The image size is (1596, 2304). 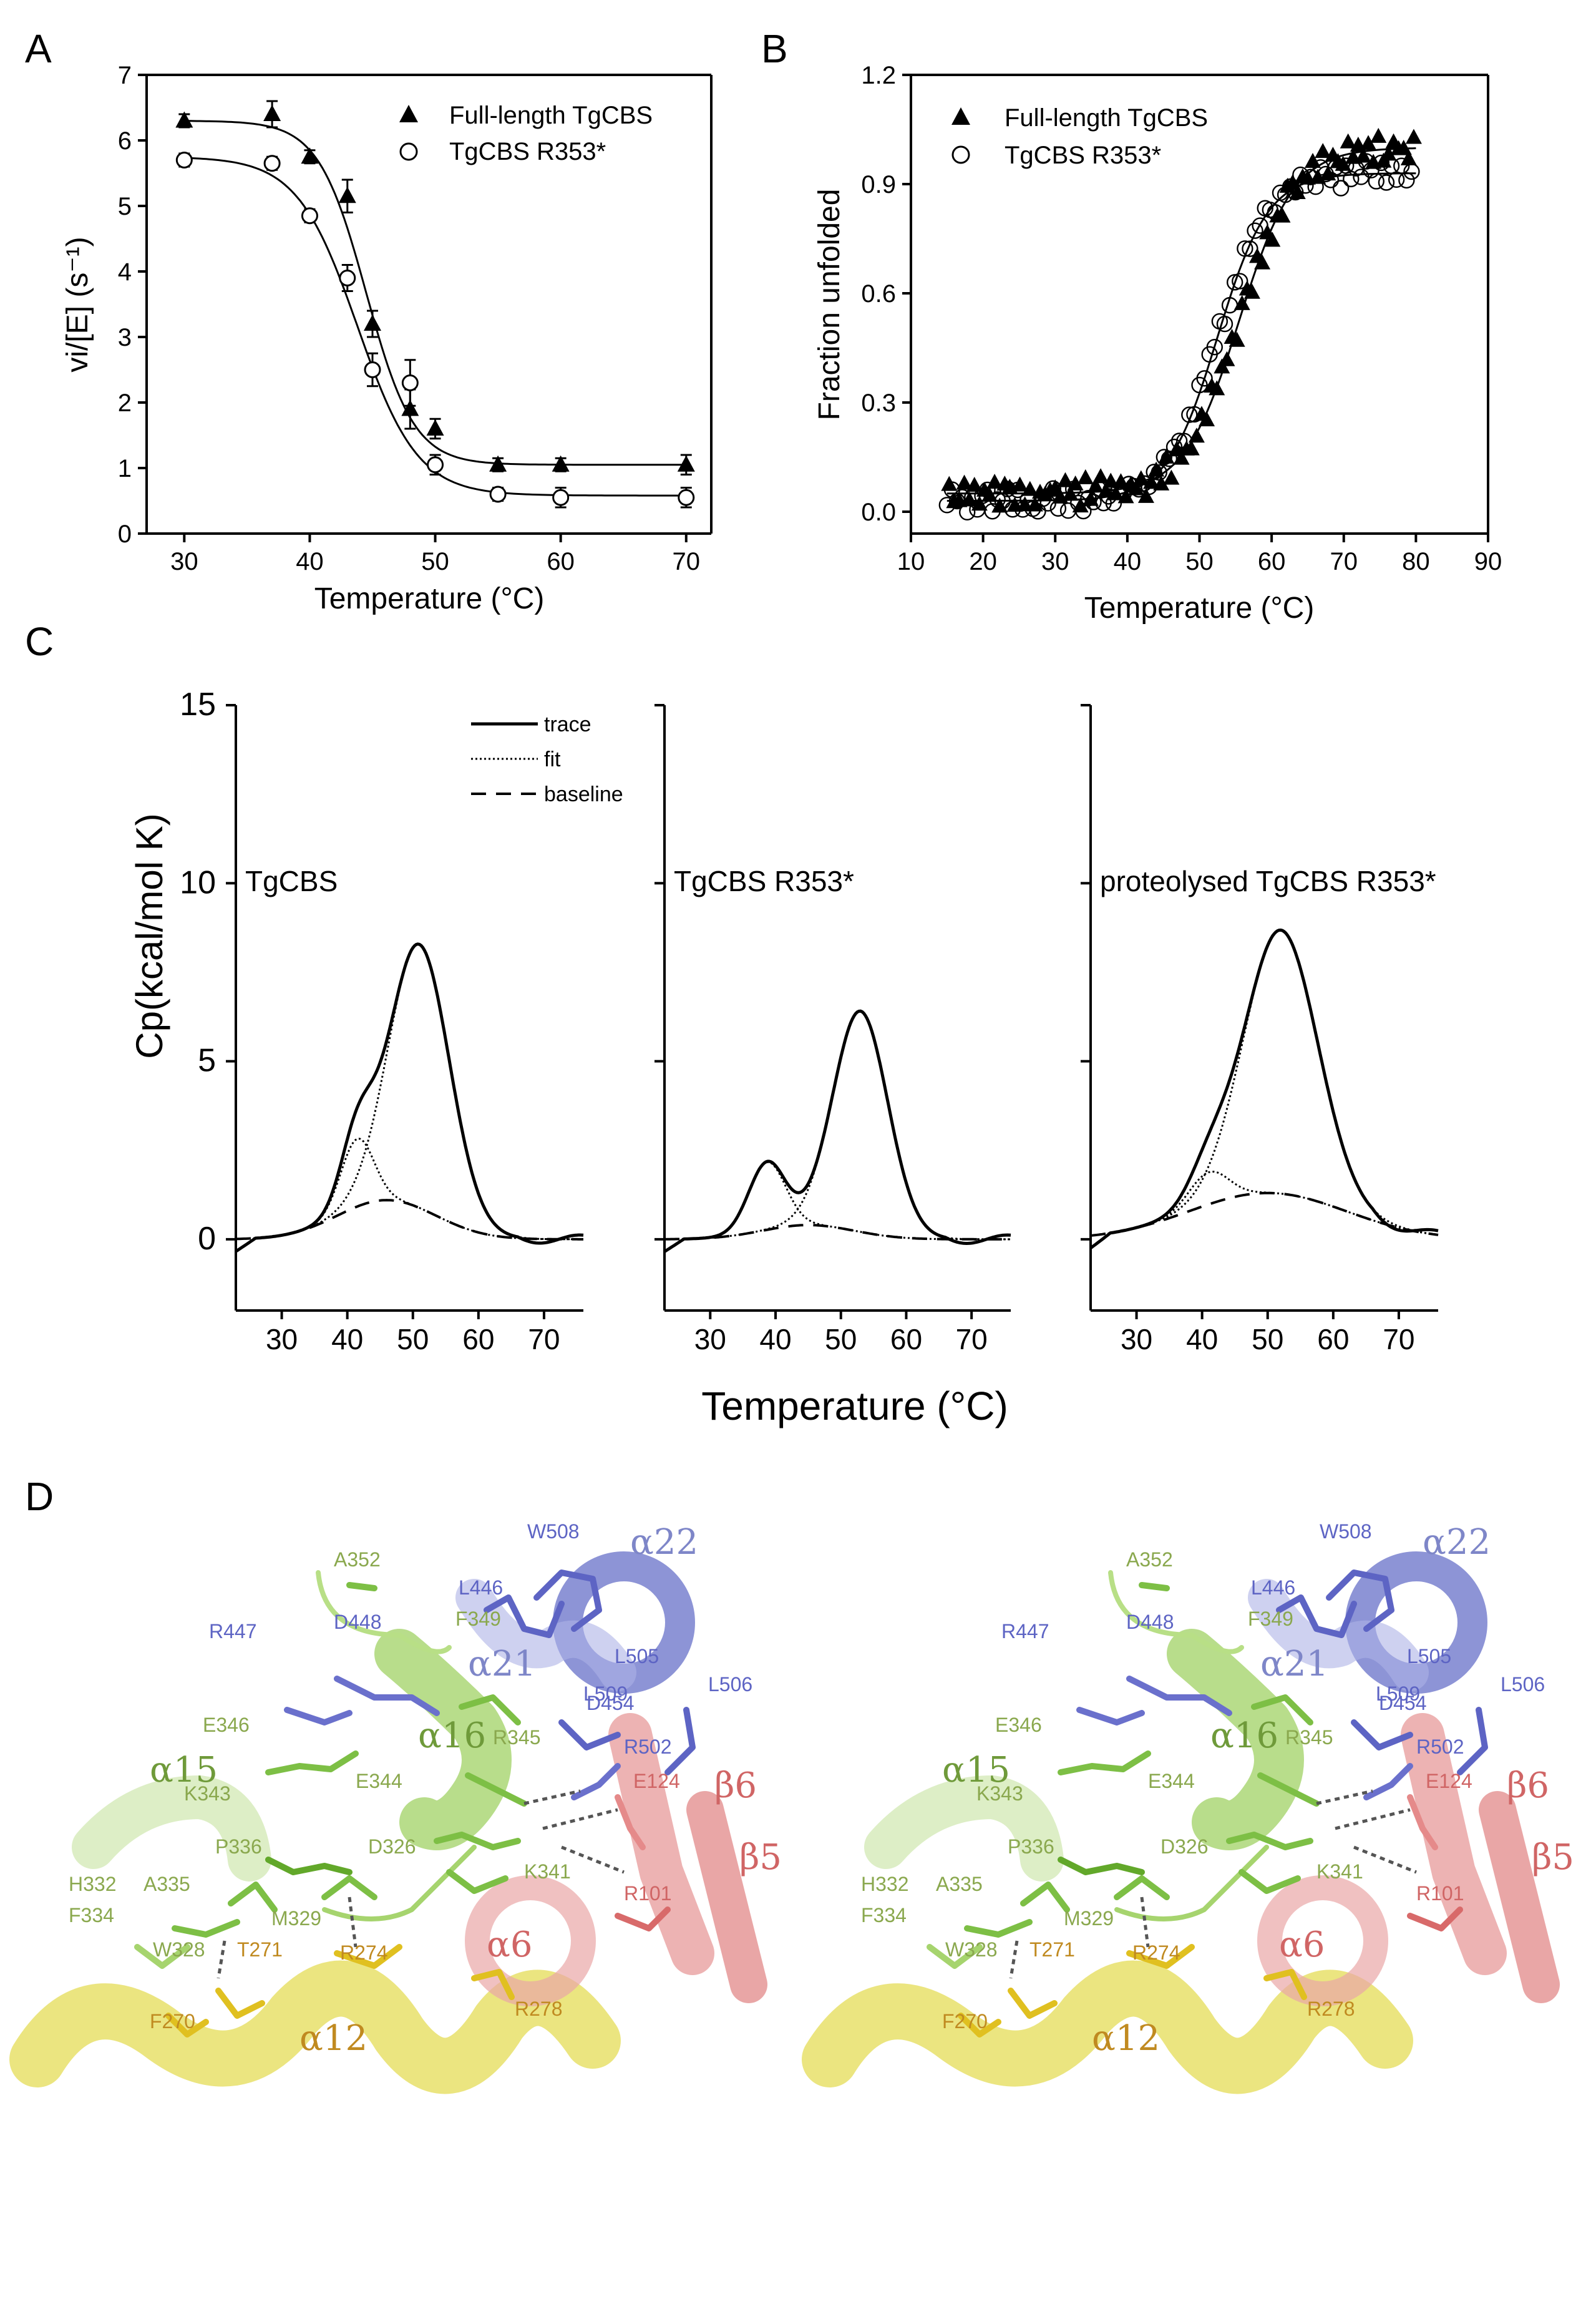 I want to click on y-tick-label: 1.2, so click(x=878, y=75).